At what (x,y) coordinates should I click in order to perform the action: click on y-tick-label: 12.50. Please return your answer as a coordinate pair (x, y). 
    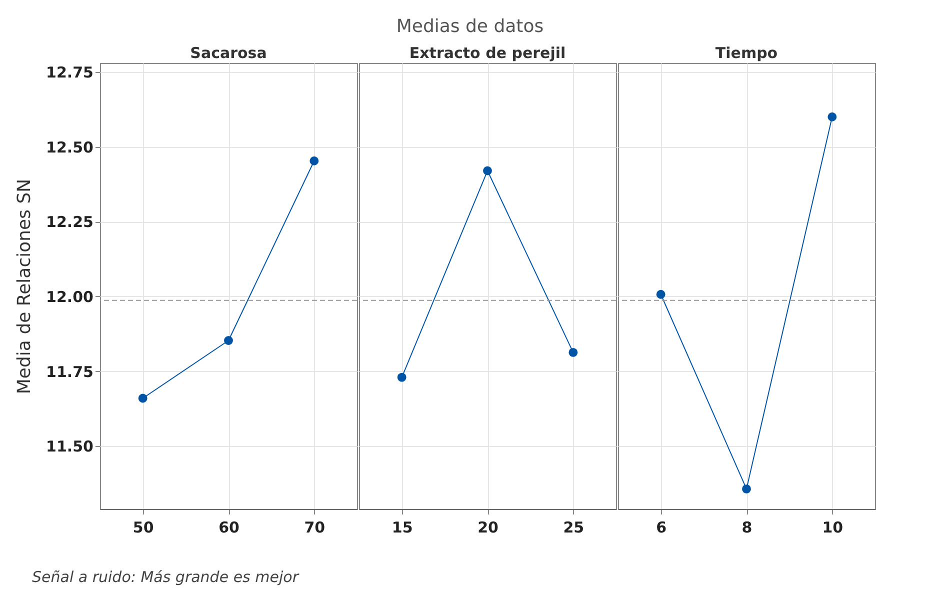
    Looking at the image, I should click on (70, 147).